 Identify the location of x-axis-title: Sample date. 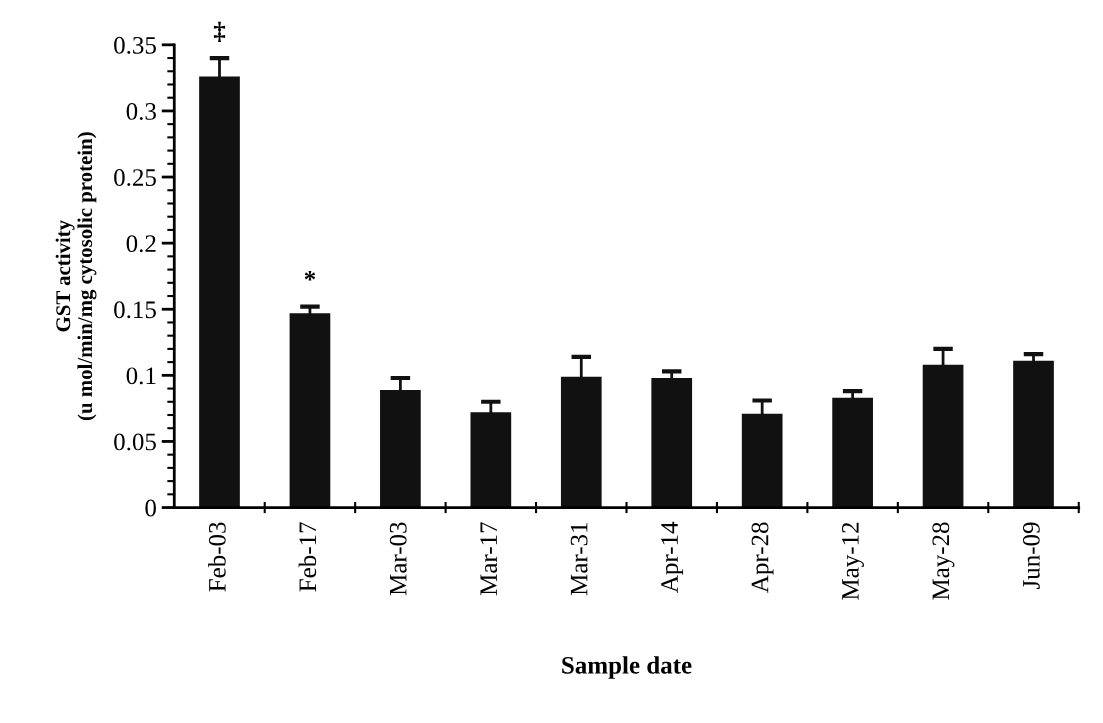
(627, 667).